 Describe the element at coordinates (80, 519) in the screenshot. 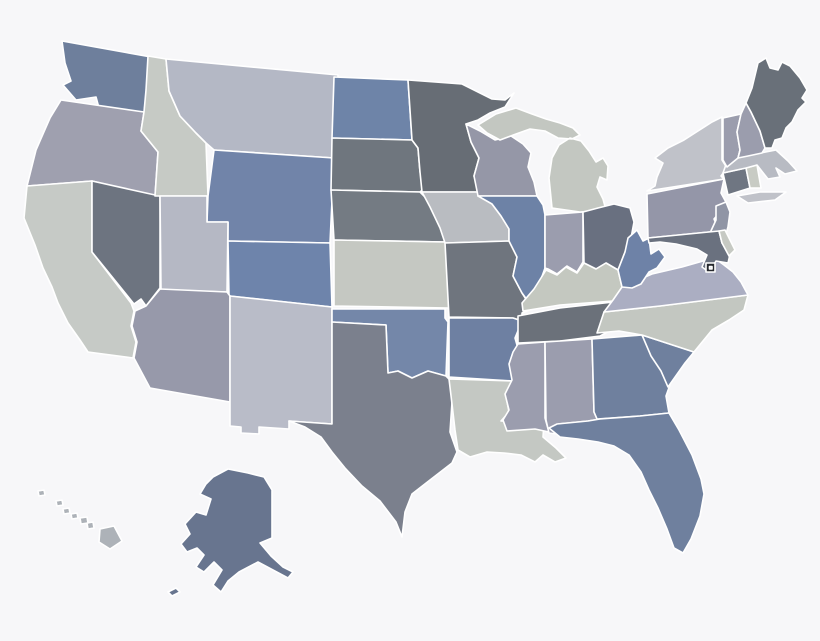

I see `state-hawaii` at that location.